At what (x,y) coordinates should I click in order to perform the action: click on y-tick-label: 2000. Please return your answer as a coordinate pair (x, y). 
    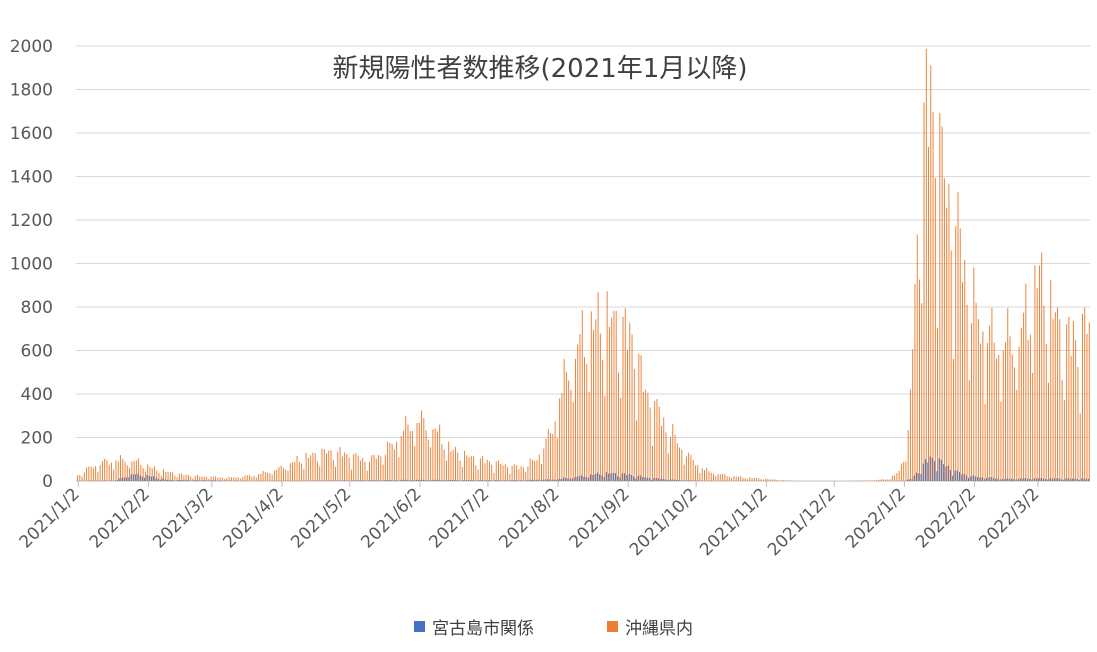
    Looking at the image, I should click on (31, 47).